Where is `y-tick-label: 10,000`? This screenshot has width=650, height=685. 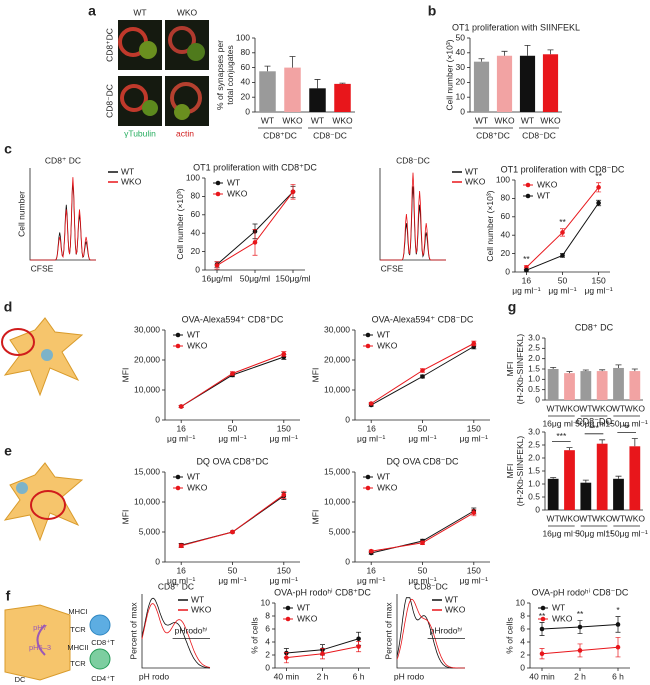
y-tick-label: 10,000 is located at coordinates (337, 389).